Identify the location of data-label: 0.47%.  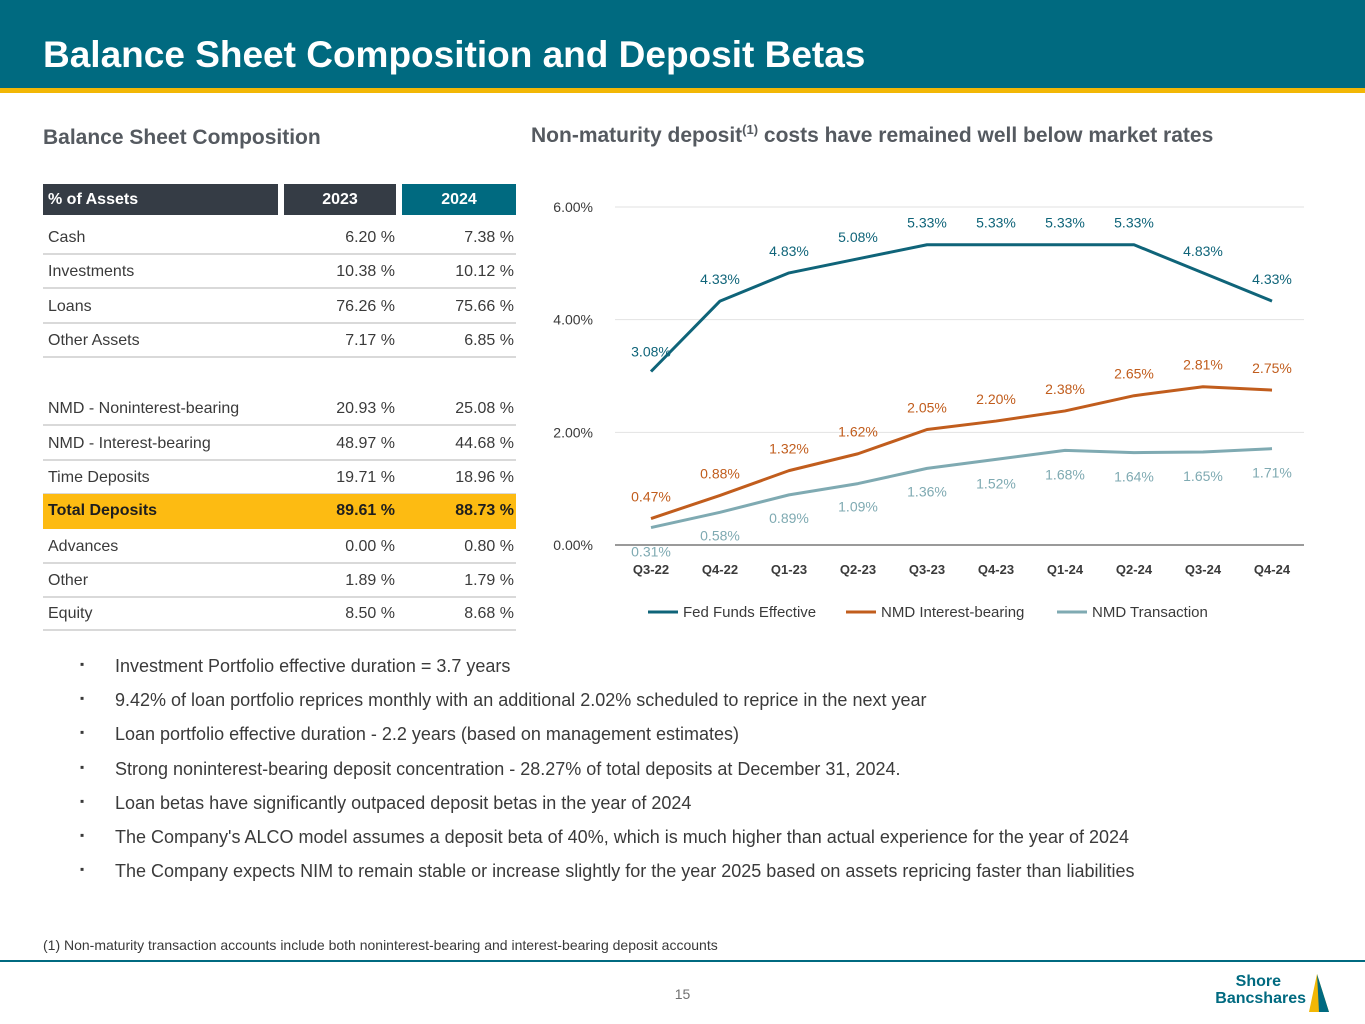
(651, 497).